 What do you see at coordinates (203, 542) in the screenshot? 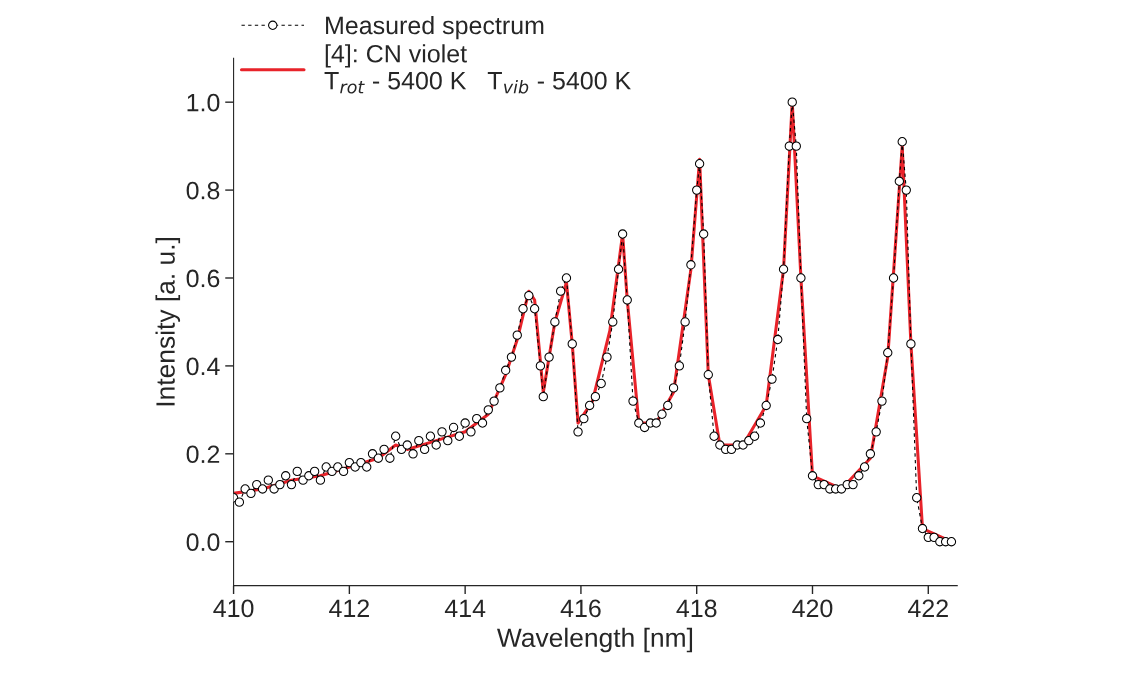
I see `y-tick-label: 0.0` at bounding box center [203, 542].